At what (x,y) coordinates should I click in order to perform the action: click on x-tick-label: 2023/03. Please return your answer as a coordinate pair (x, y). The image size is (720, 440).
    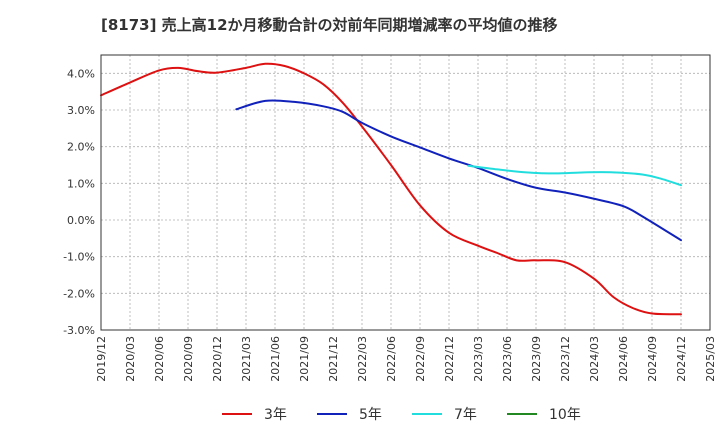
    Looking at the image, I should click on (478, 359).